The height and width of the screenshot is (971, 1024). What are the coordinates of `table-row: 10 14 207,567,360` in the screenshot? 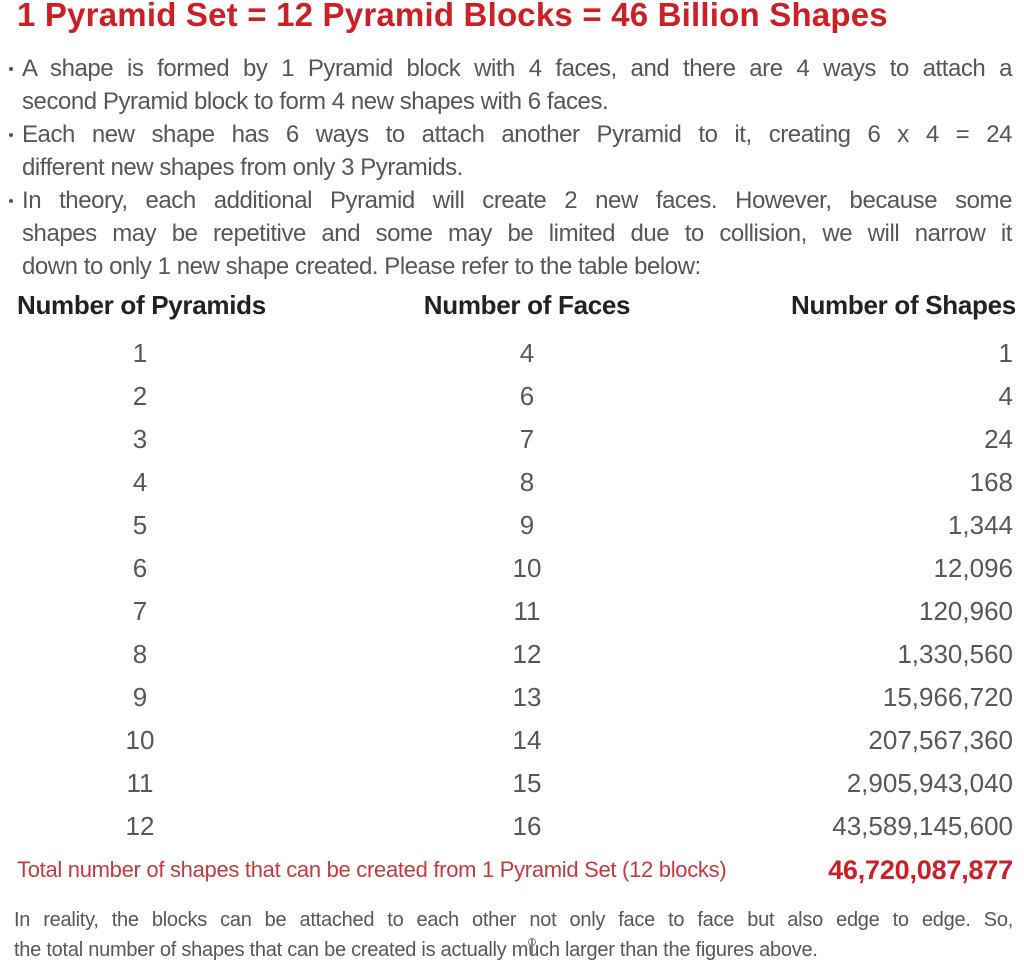 It's located at (515, 740).